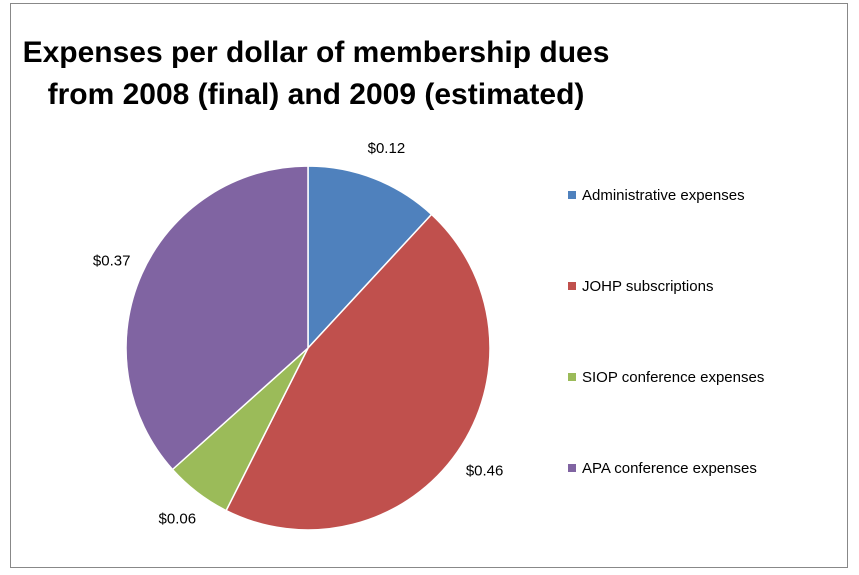 The image size is (859, 575). I want to click on data-label-administrative-expenses: $0.12, so click(387, 148).